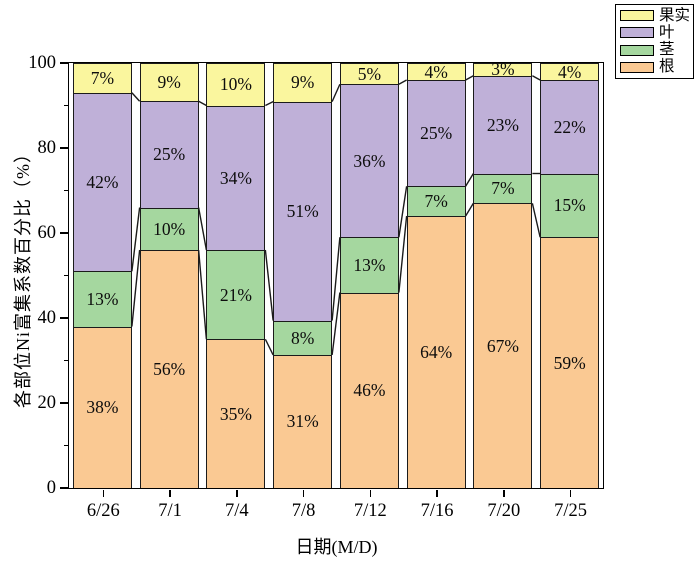 Image resolution: width=700 pixels, height=569 pixels. I want to click on x-axis-tick-label: 6/26, so click(103, 511).